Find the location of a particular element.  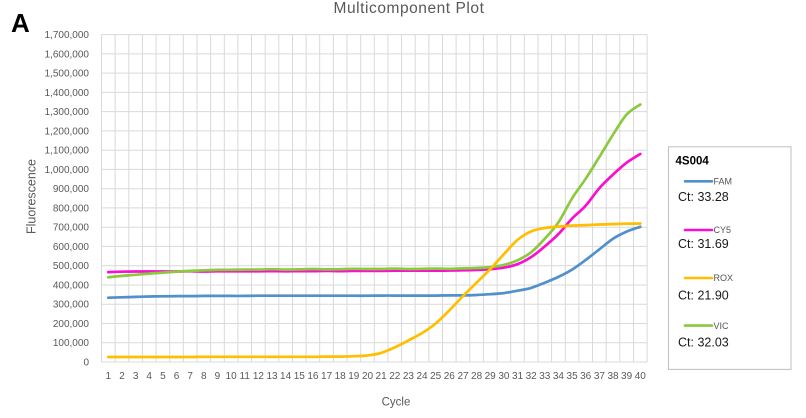

svg-text: 31 is located at coordinates (518, 376).